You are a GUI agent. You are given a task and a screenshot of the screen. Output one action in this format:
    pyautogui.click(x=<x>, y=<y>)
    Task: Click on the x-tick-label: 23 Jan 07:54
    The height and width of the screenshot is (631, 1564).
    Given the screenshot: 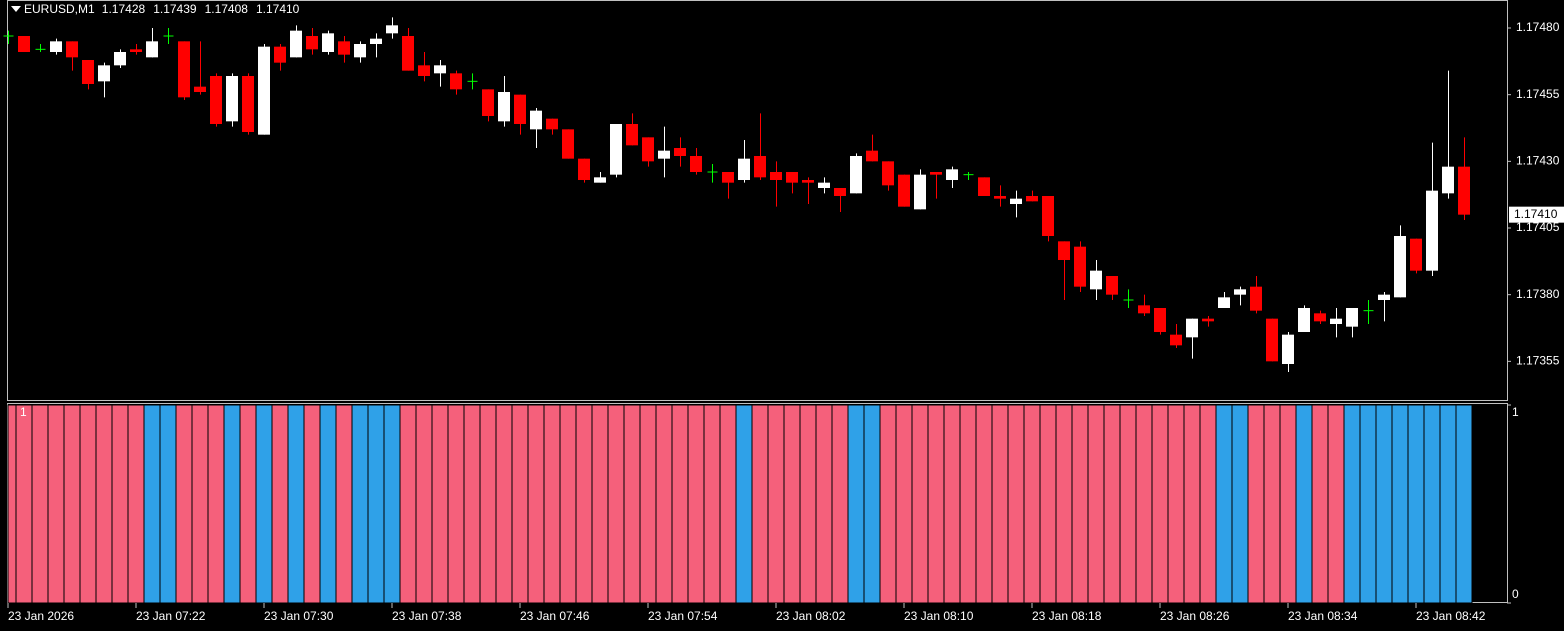 What is the action you would take?
    pyautogui.click(x=683, y=616)
    